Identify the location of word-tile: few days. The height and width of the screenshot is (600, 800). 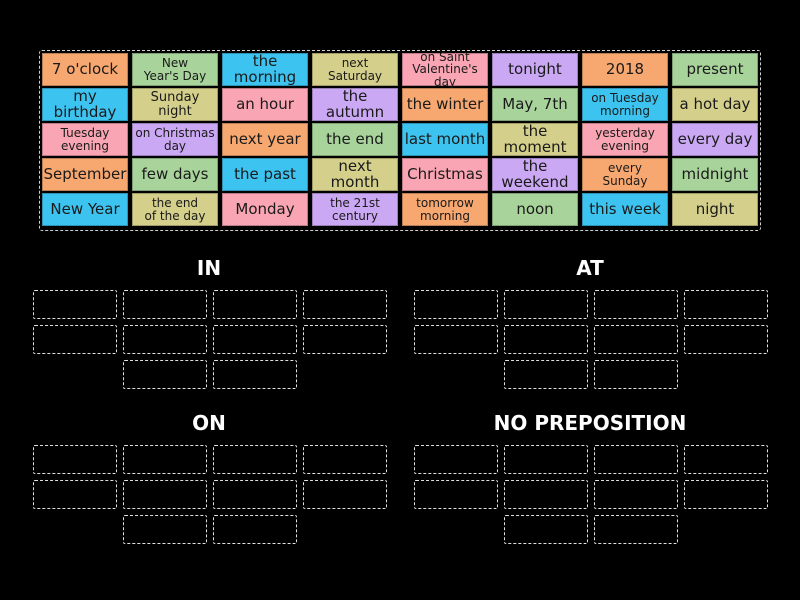
(175, 174).